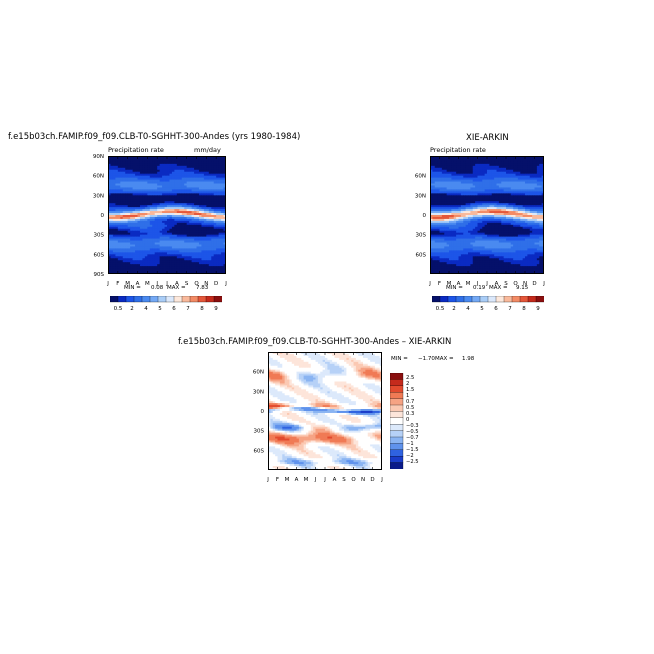  Describe the element at coordinates (178, 299) in the screenshot. I see `colorbar-swatch` at that location.